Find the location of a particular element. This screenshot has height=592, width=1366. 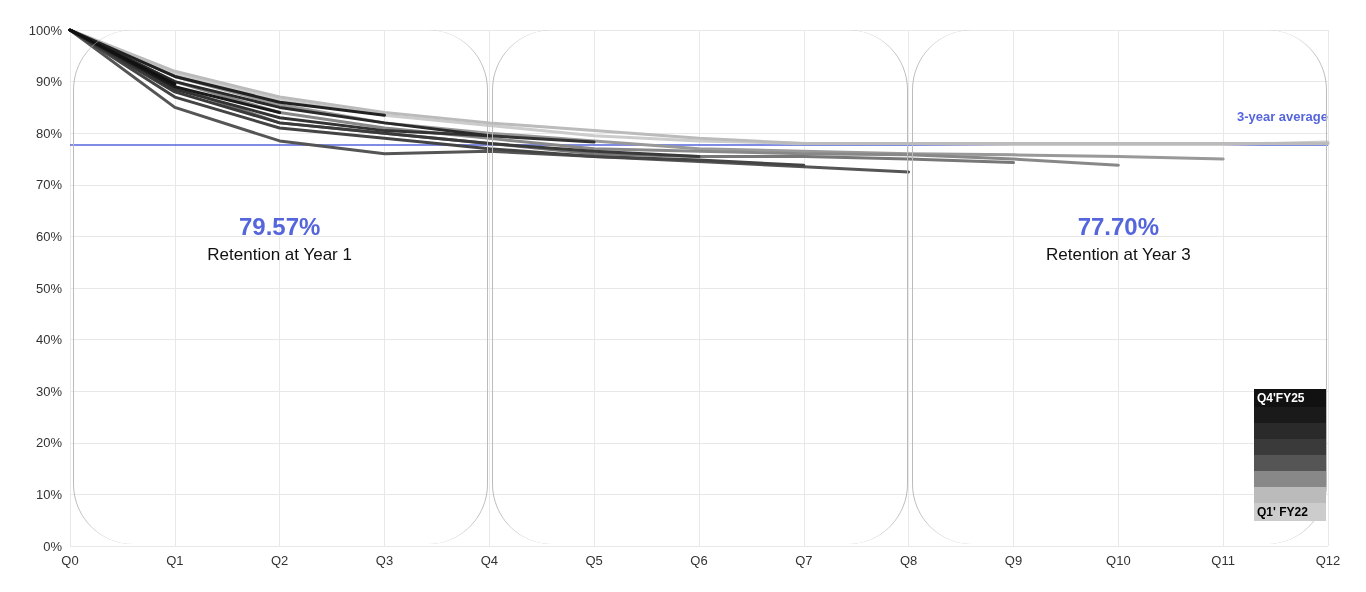

annotation: Retention at Year 3 is located at coordinates (1118, 255).